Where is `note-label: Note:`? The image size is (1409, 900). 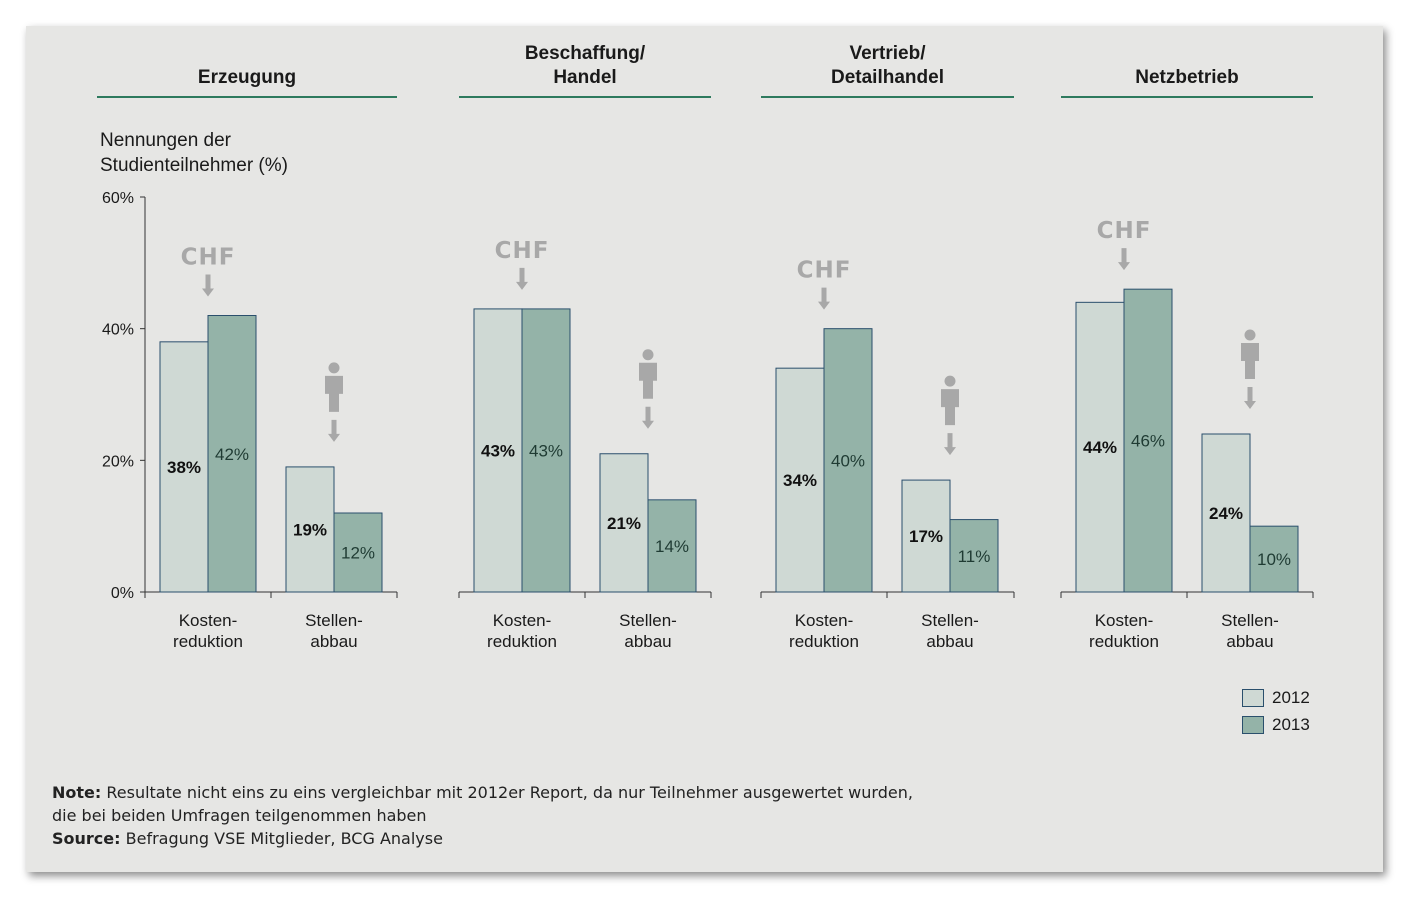
note-label: Note: is located at coordinates (77, 792).